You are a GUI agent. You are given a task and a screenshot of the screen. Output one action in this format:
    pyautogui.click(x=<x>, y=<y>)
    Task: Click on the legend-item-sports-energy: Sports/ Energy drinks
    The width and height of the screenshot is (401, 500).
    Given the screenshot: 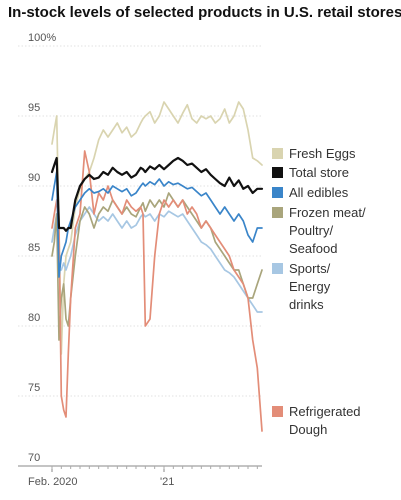 What is the action you would take?
    pyautogui.click(x=301, y=287)
    